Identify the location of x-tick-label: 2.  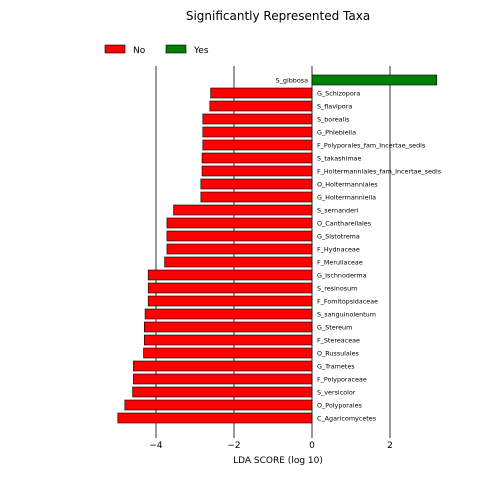
(390, 446).